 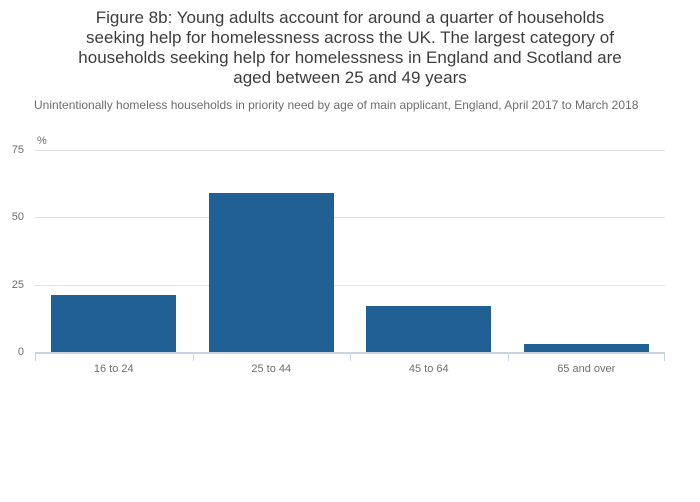 I want to click on y-axis-label-75: 75, so click(x=17, y=150).